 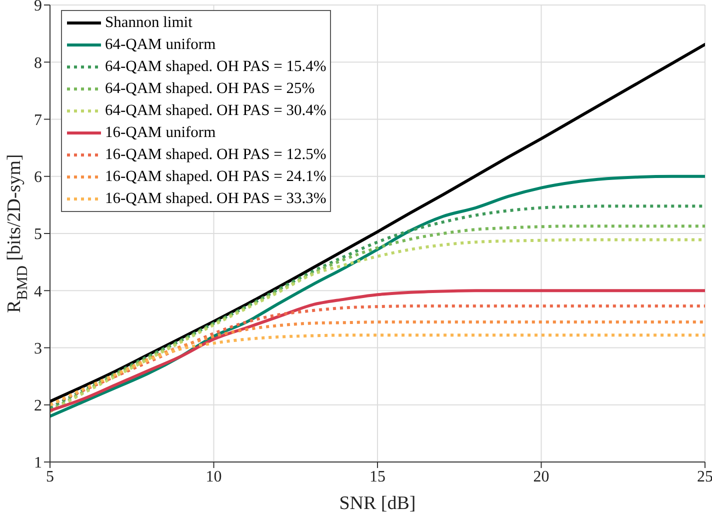 I want to click on legend-label: Shannon limit, so click(x=148, y=23).